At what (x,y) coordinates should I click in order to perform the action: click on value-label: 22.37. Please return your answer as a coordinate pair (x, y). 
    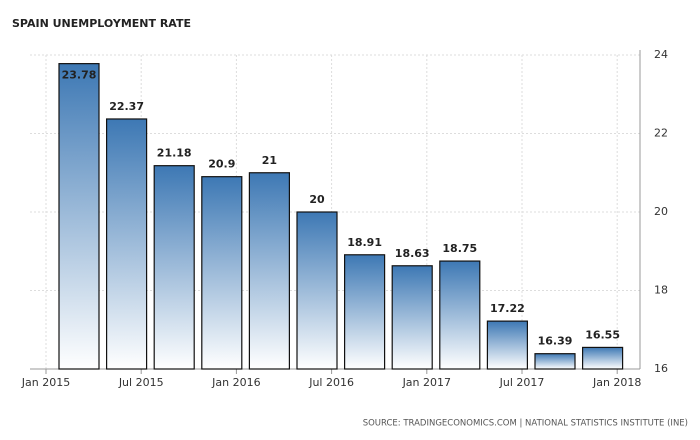
    Looking at the image, I should click on (126, 106).